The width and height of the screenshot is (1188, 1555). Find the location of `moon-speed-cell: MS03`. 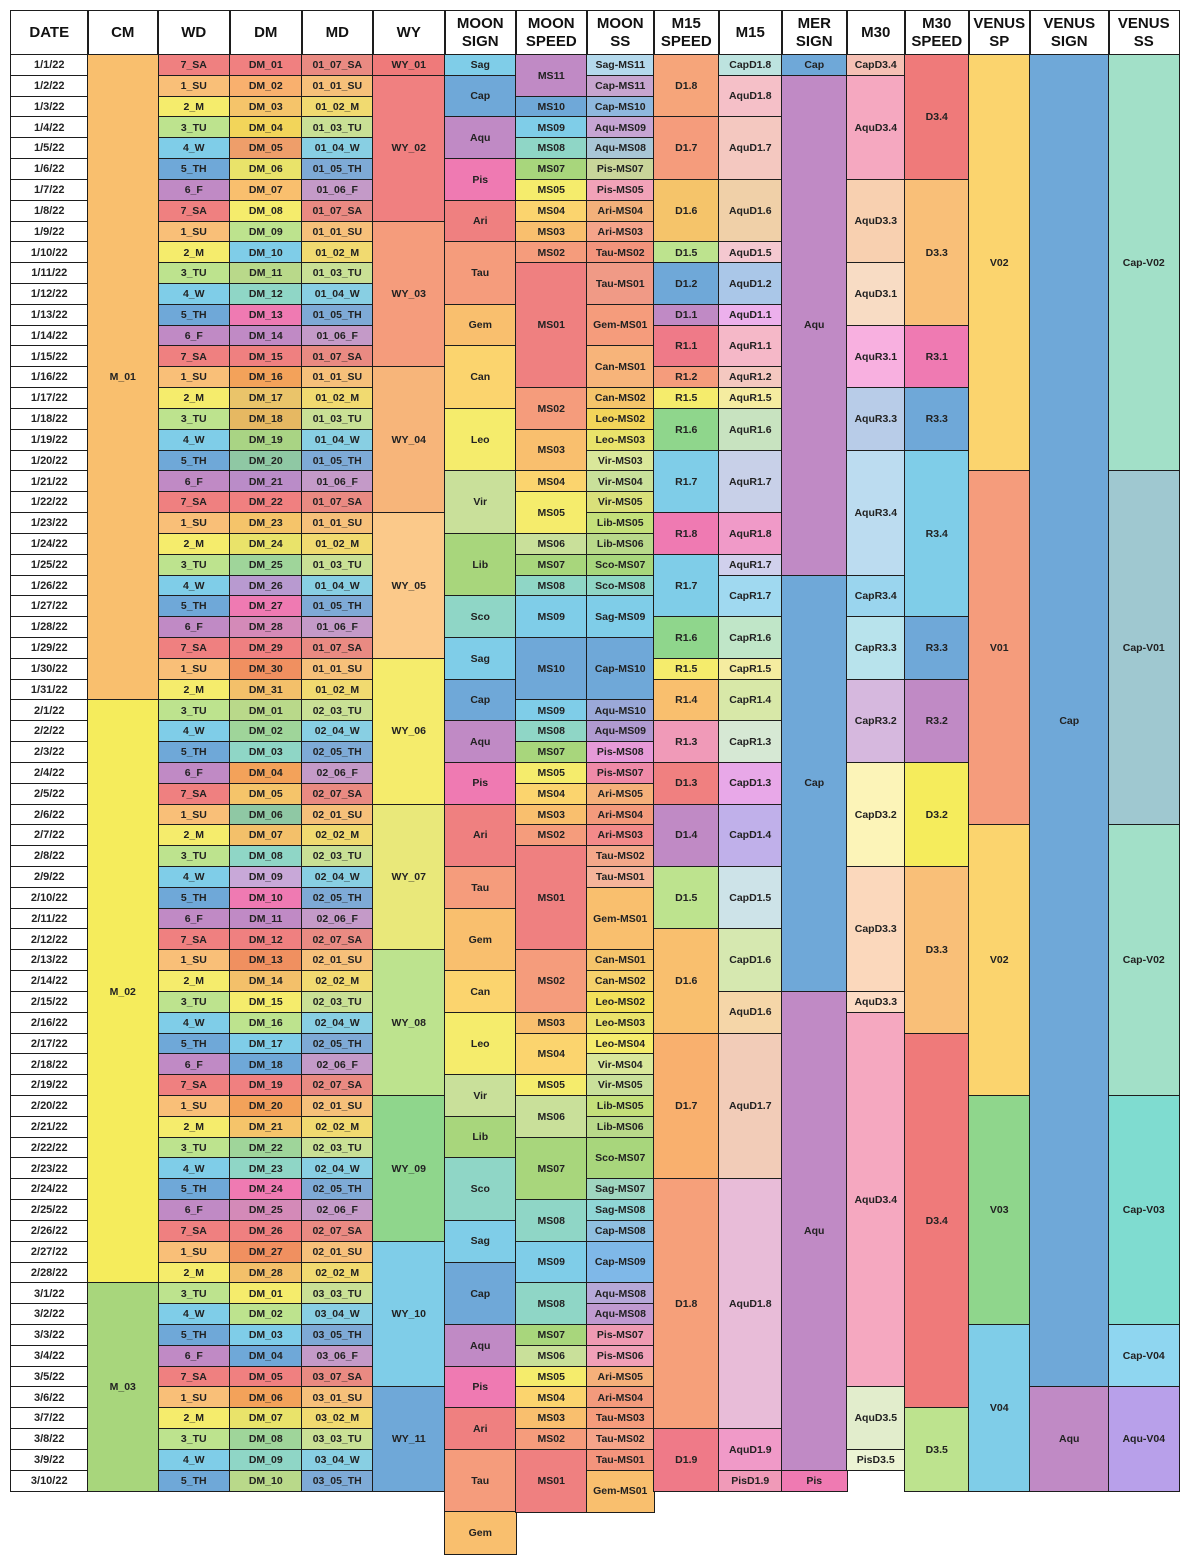

moon-speed-cell: MS03 is located at coordinates (551, 450).